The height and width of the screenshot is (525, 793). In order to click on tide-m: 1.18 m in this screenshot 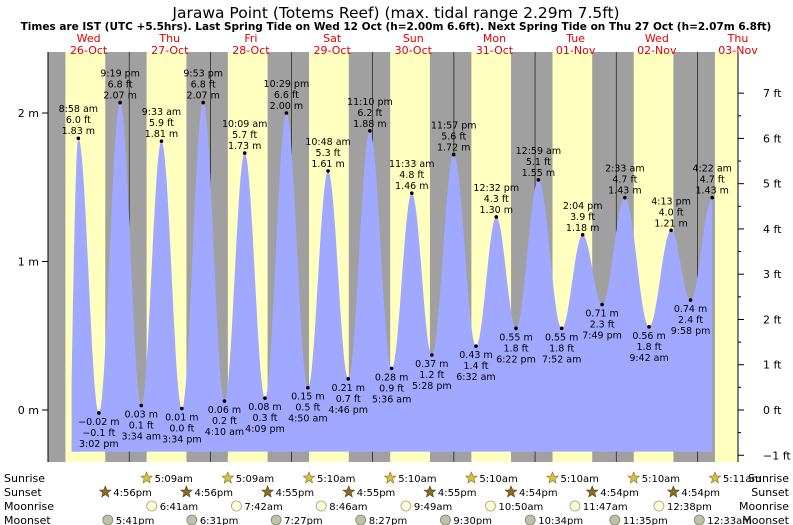, I will do `click(582, 228)`.